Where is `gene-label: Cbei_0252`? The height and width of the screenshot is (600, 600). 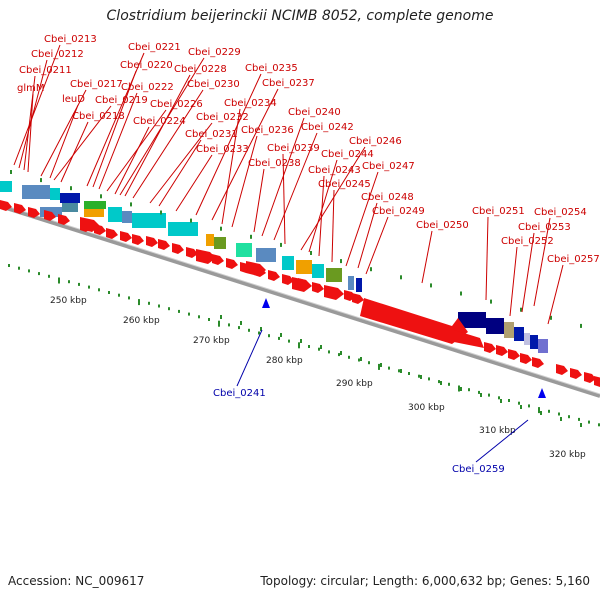
gene-label: Cbei_0252 is located at coordinates (527, 241).